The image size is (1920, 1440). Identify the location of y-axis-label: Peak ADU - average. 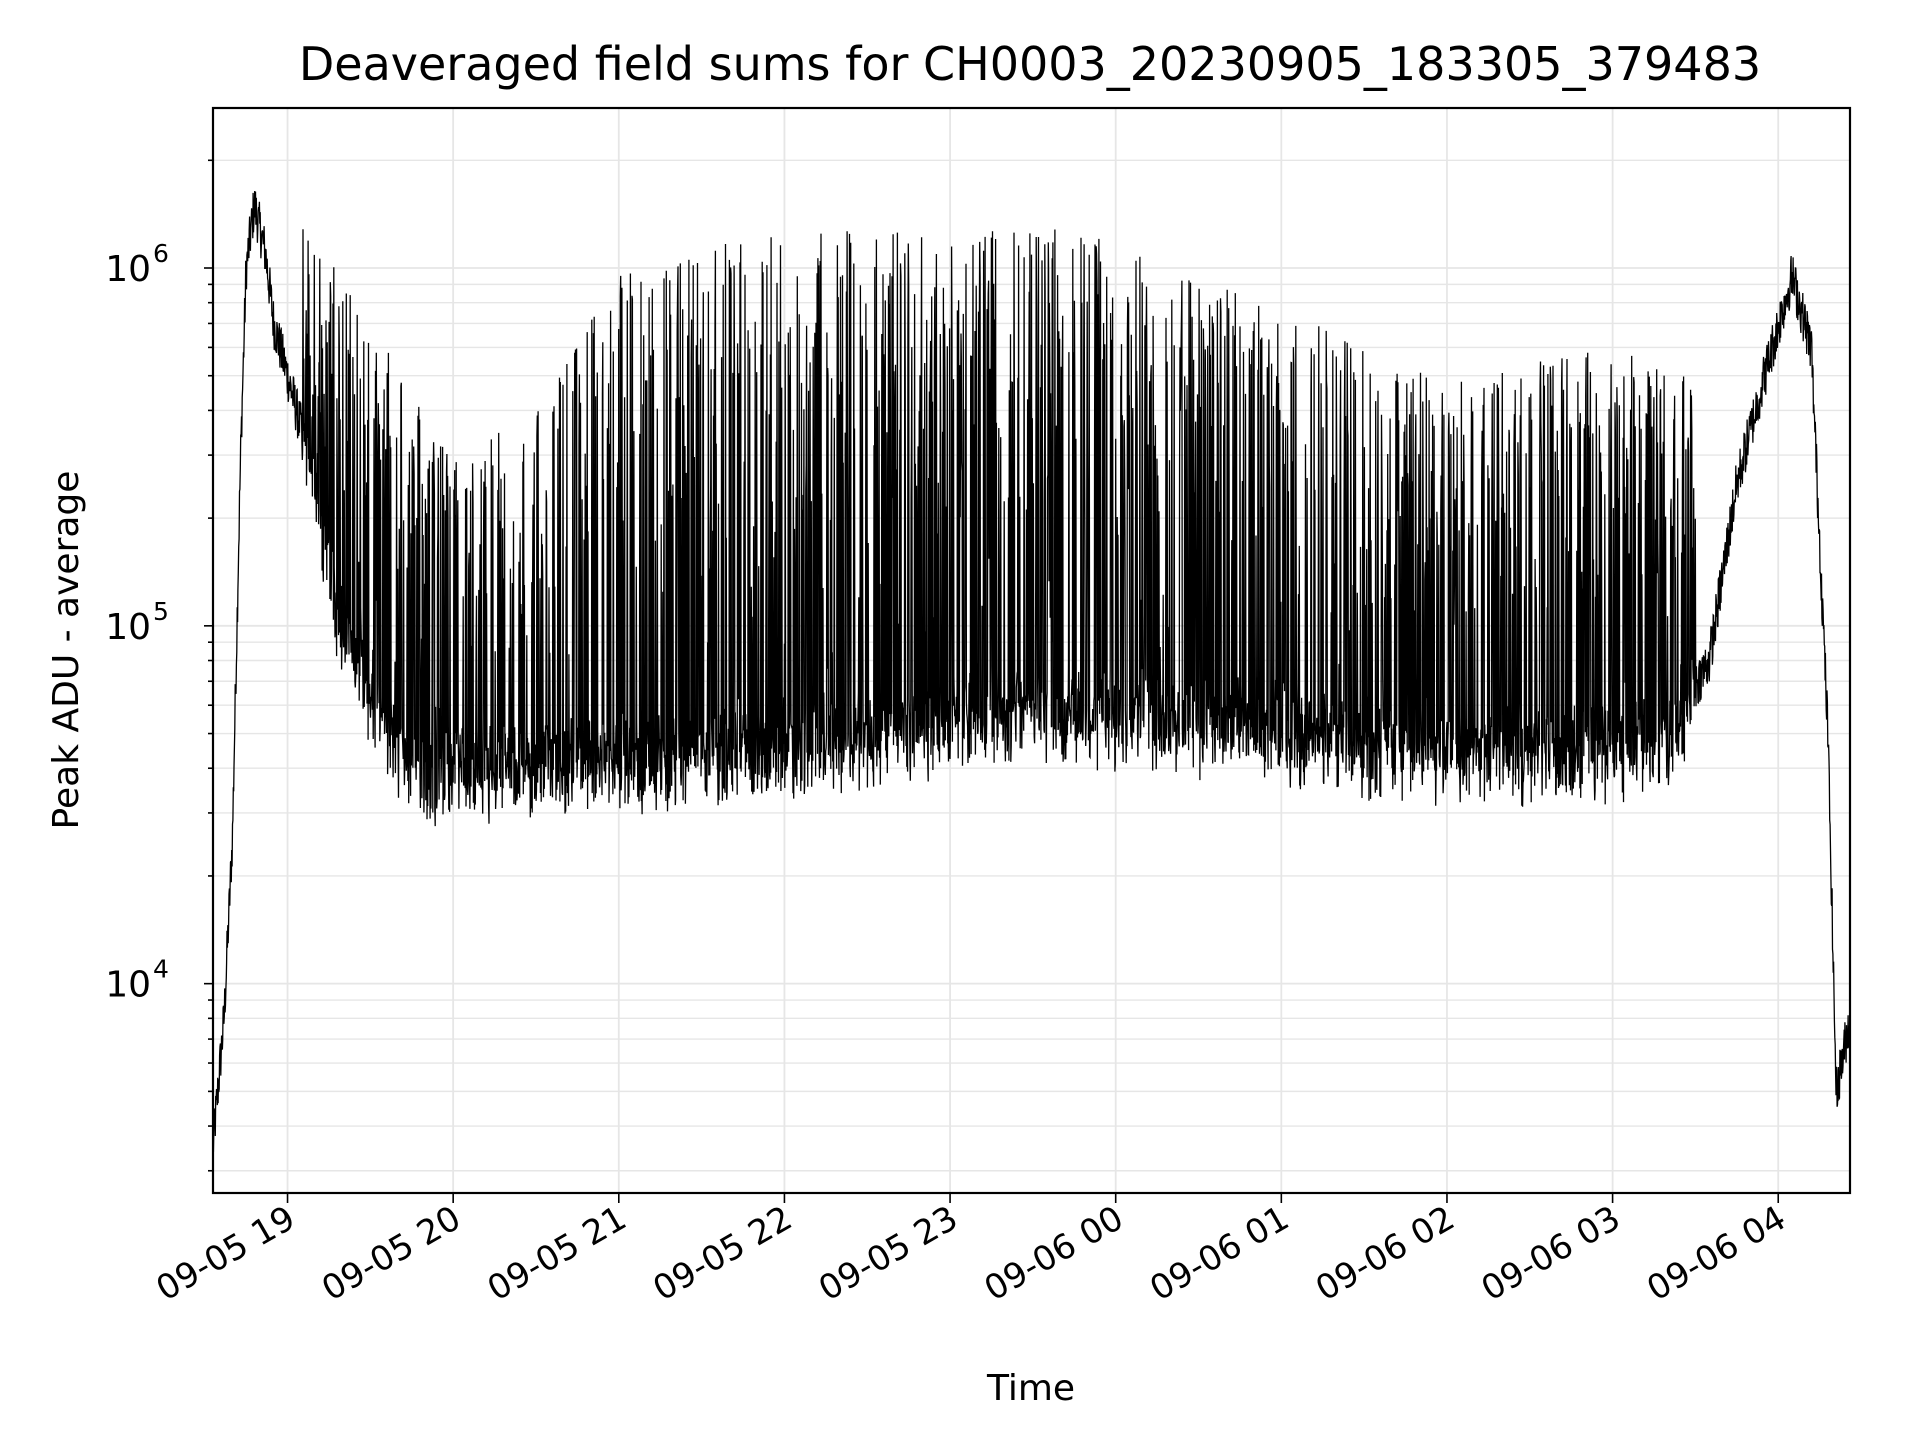
(66, 650).